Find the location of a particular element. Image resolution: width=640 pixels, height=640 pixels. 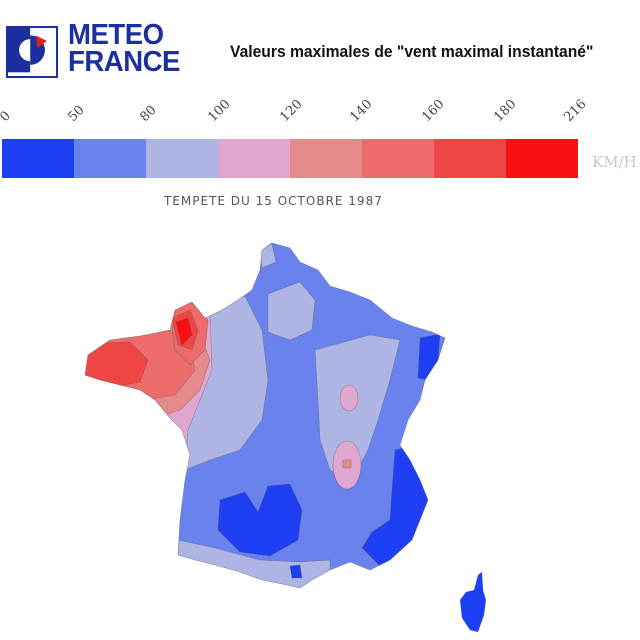

legend-tick: 120 is located at coordinates (291, 110).